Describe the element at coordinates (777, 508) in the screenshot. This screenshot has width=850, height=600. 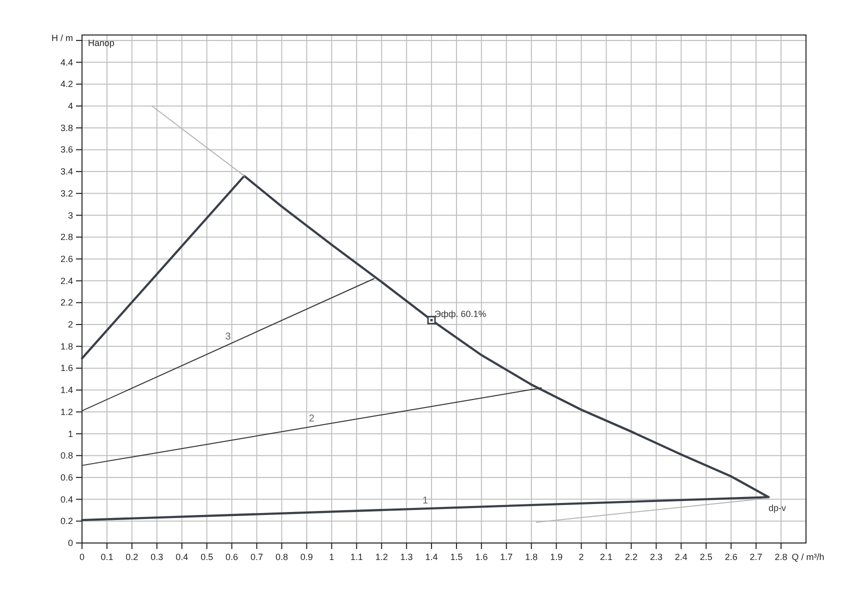
I see `annotation: dp-v` at that location.